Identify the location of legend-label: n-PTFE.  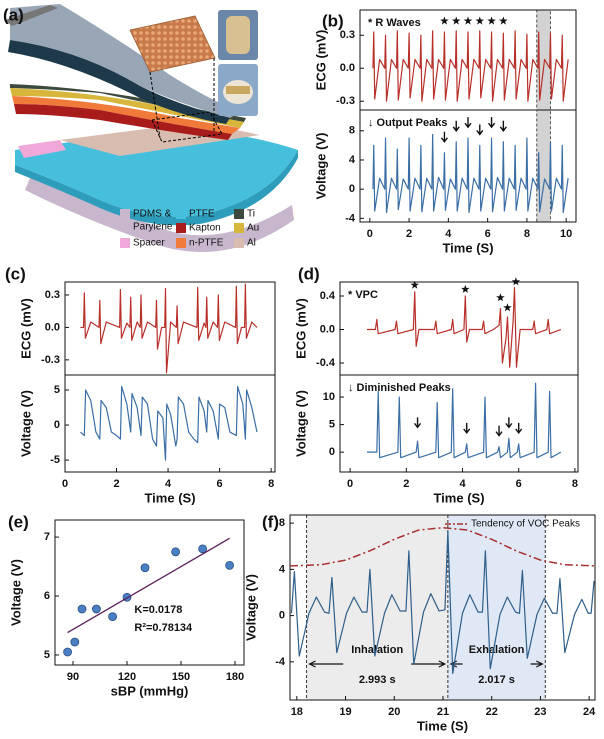
(206, 243).